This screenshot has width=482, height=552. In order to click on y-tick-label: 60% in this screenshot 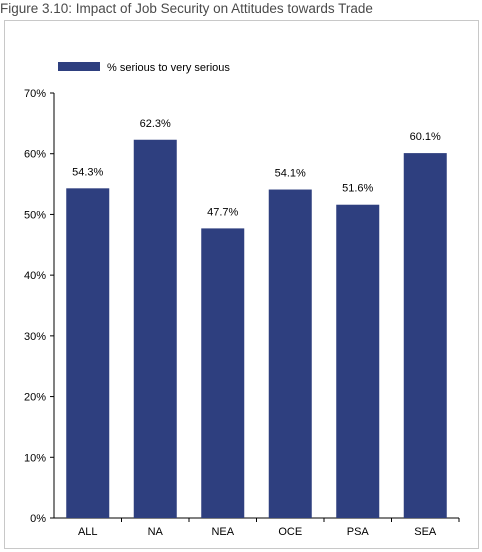, I will do `click(35, 155)`.